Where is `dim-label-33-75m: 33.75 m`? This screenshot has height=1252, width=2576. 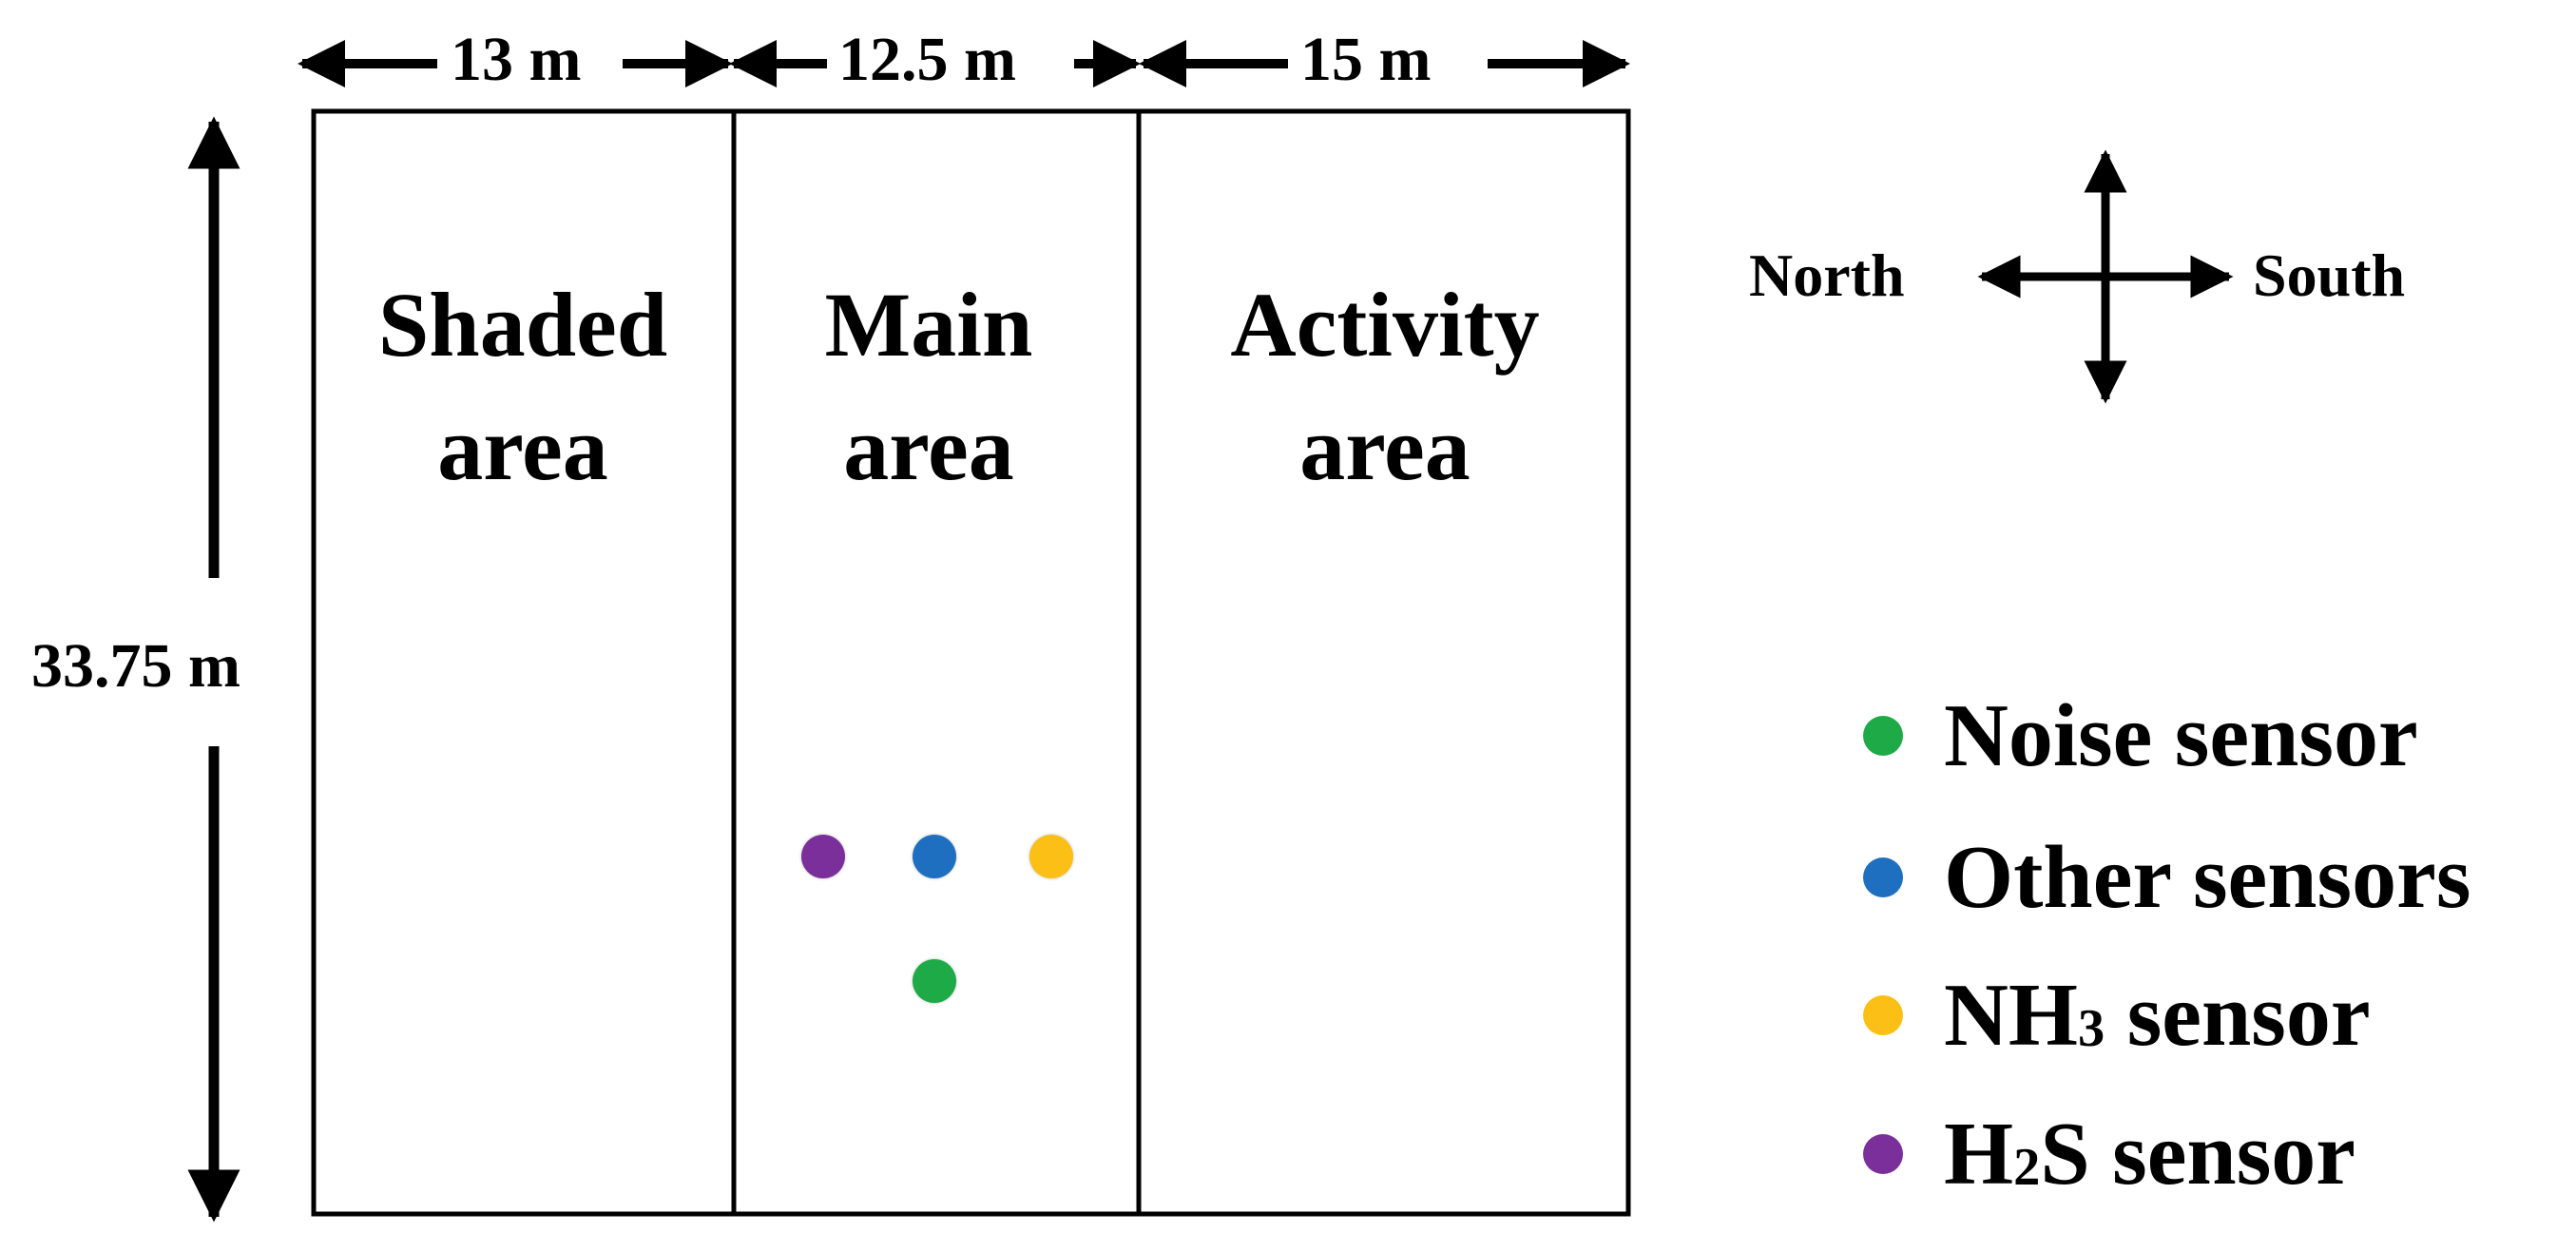
dim-label-33-75m: 33.75 m is located at coordinates (136, 667).